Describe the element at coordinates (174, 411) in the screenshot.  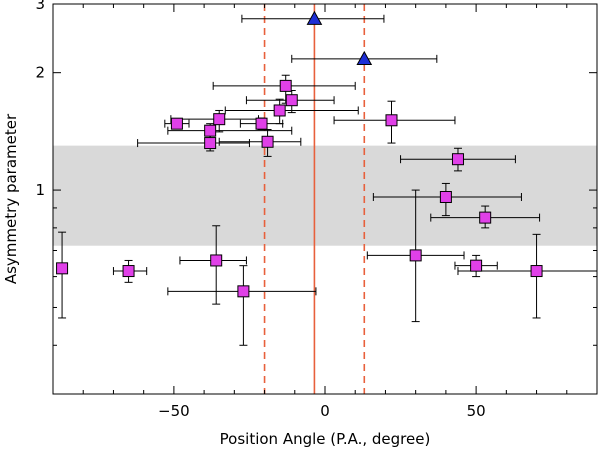
I see `x-tick-label: −50` at that location.